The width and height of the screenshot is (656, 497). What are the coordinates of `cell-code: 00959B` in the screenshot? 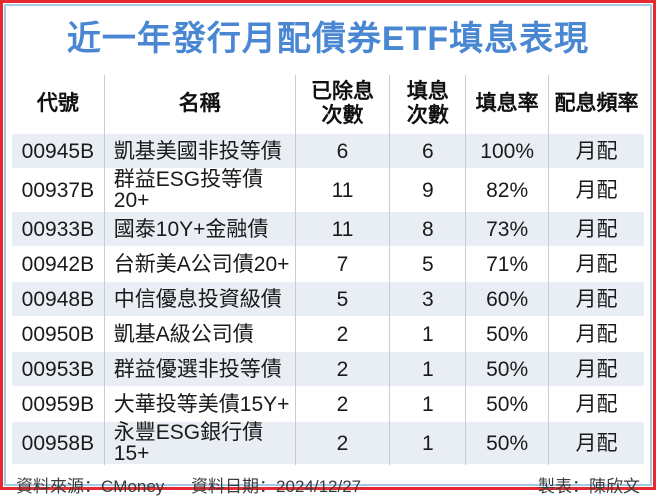 It's located at (58, 404).